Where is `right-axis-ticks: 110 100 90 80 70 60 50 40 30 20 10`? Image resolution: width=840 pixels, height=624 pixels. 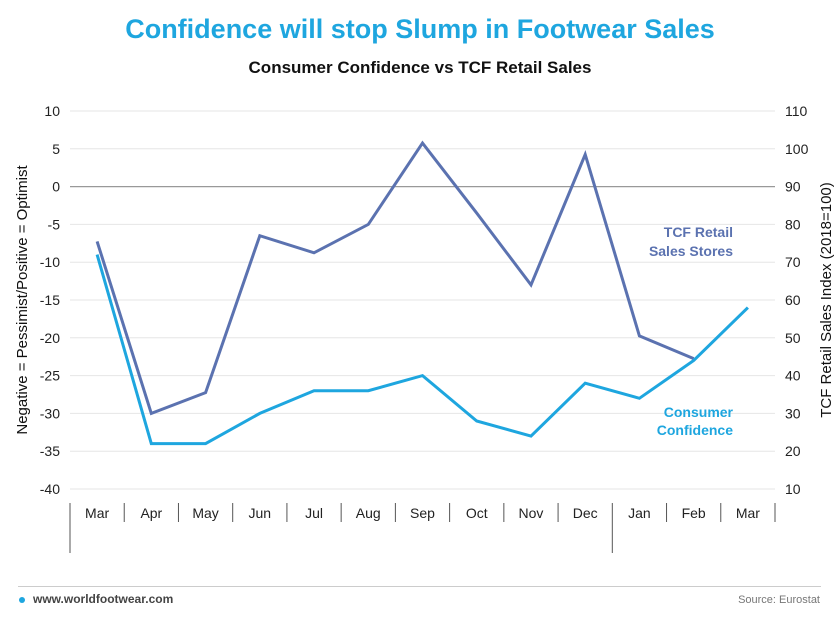
right-axis-ticks: 110 100 90 80 70 60 50 40 30 20 10 is located at coordinates (797, 300).